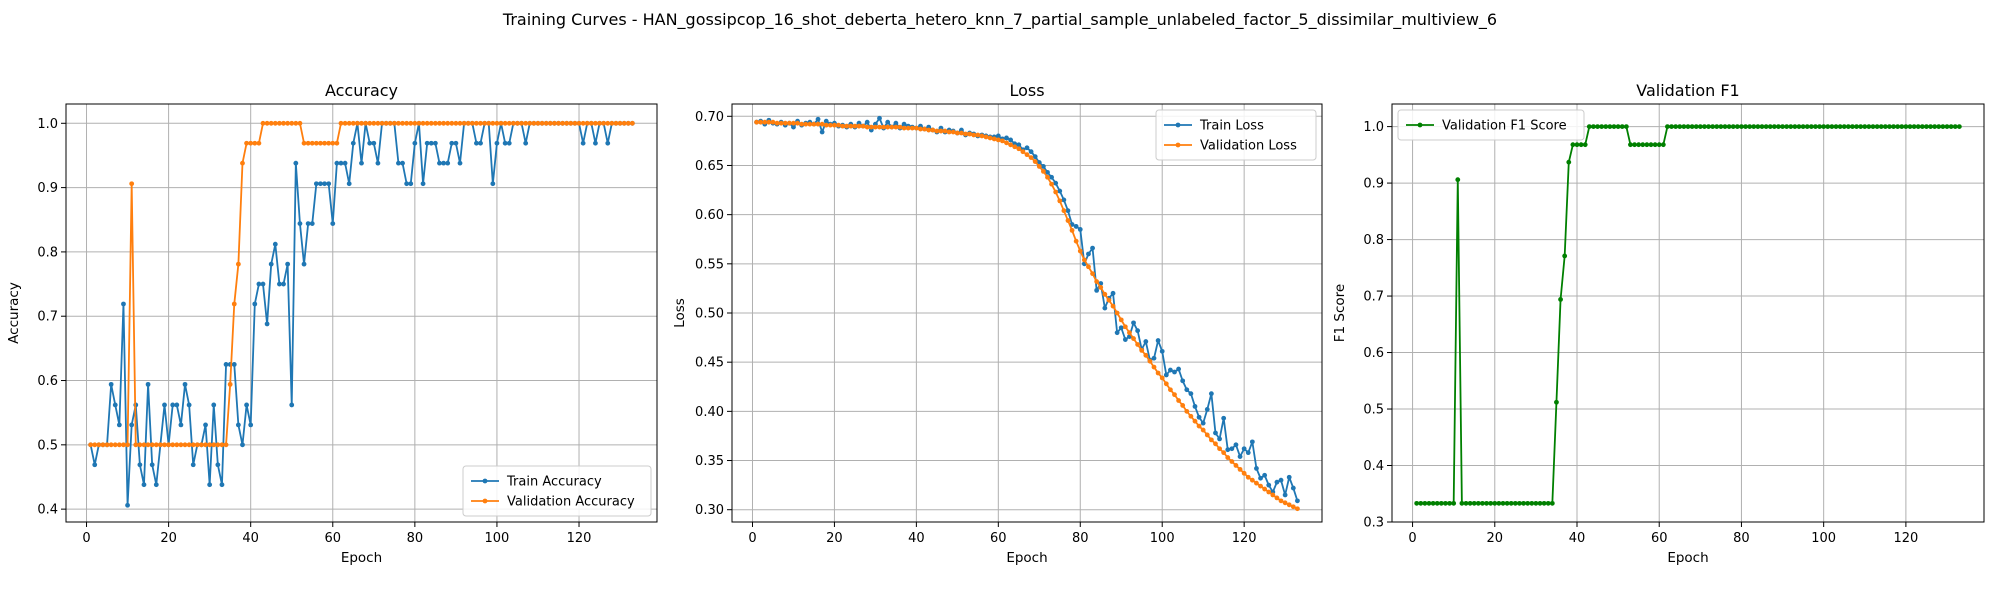  I want to click on y-tick-label: 0.4, so click(1373, 466).